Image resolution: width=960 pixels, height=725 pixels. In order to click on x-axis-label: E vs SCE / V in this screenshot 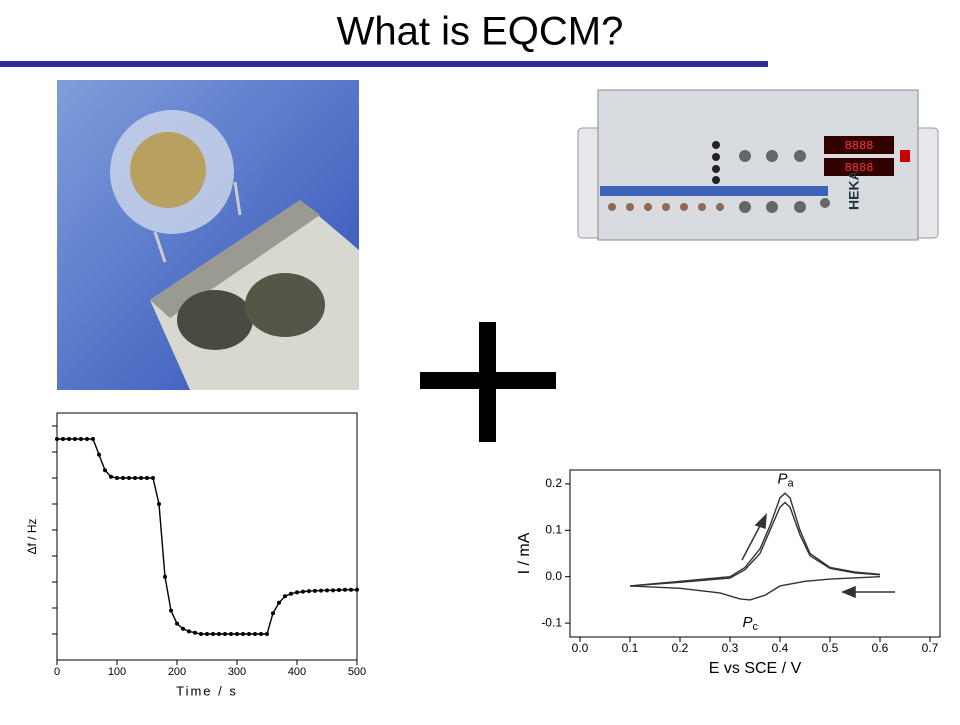, I will do `click(755, 668)`.